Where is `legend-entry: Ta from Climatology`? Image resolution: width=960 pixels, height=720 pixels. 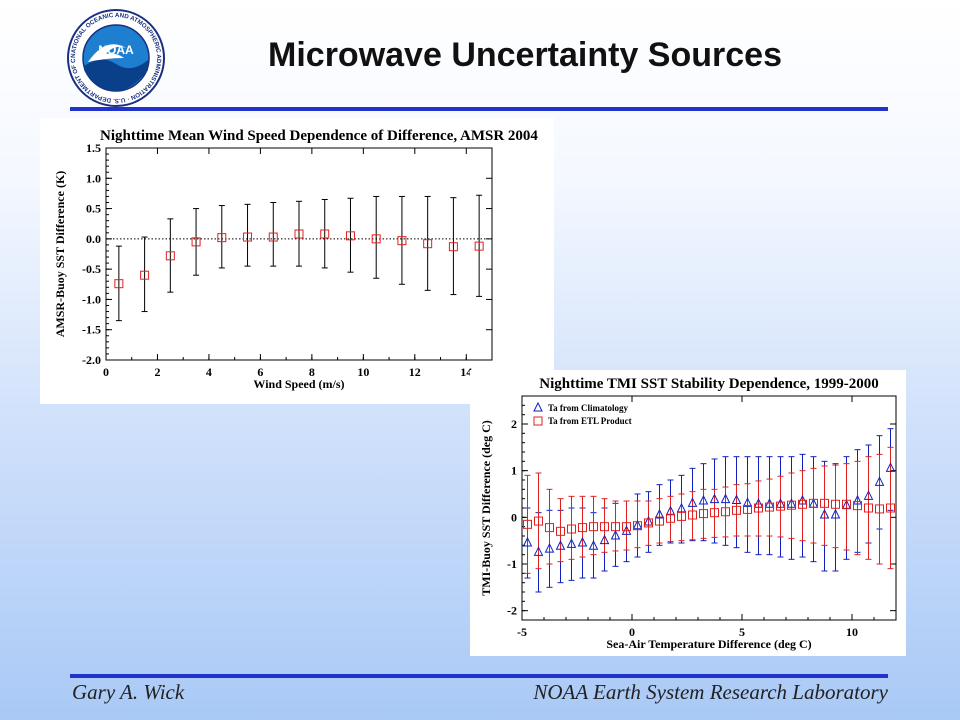 legend-entry: Ta from Climatology is located at coordinates (588, 408).